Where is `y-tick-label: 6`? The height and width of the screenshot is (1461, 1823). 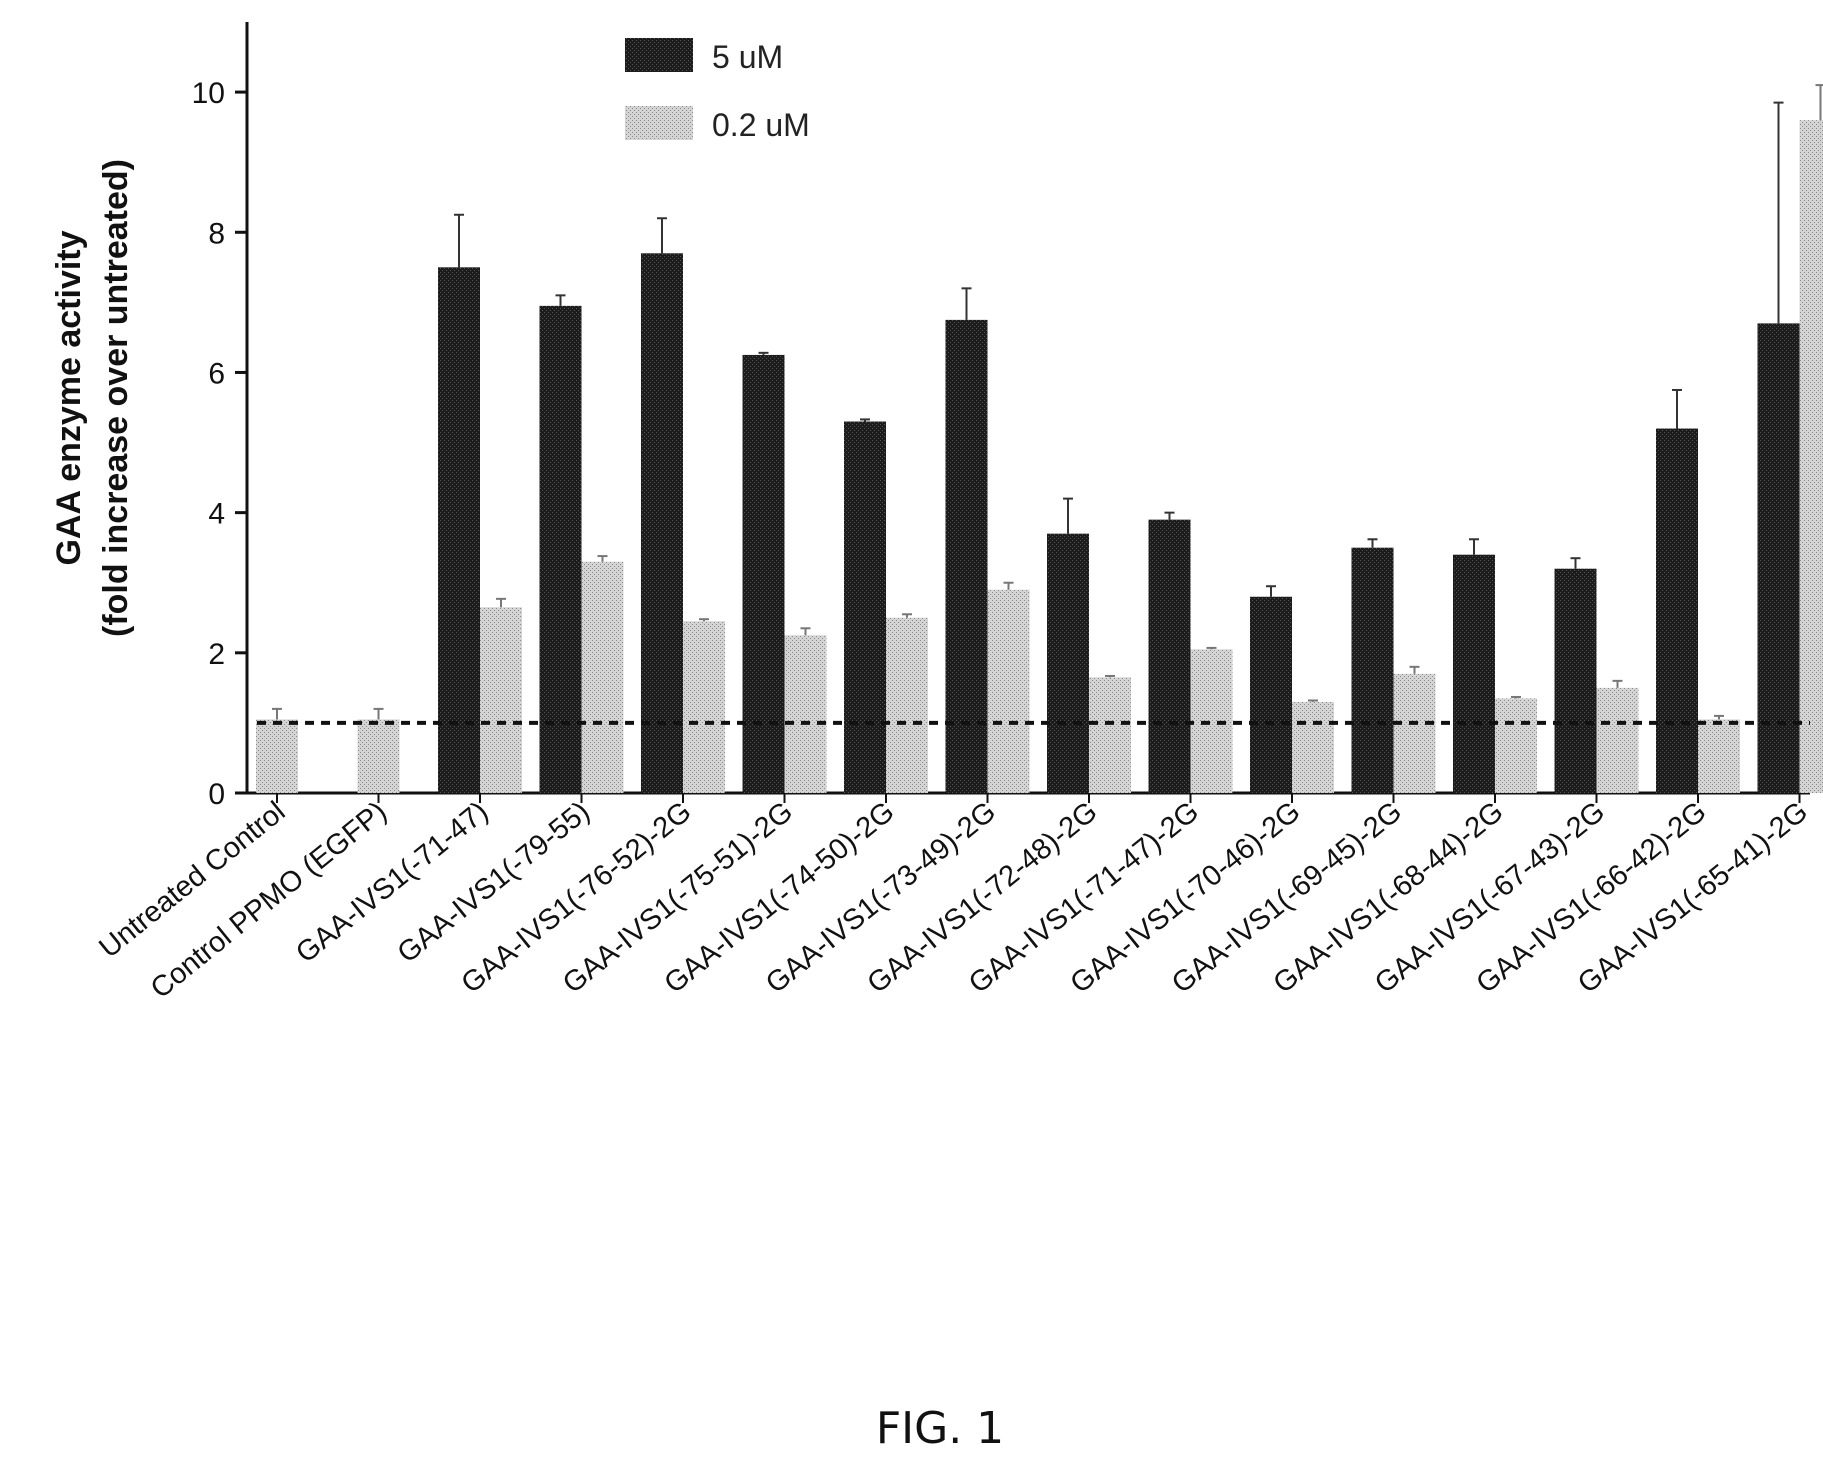 y-tick-label: 6 is located at coordinates (216, 373).